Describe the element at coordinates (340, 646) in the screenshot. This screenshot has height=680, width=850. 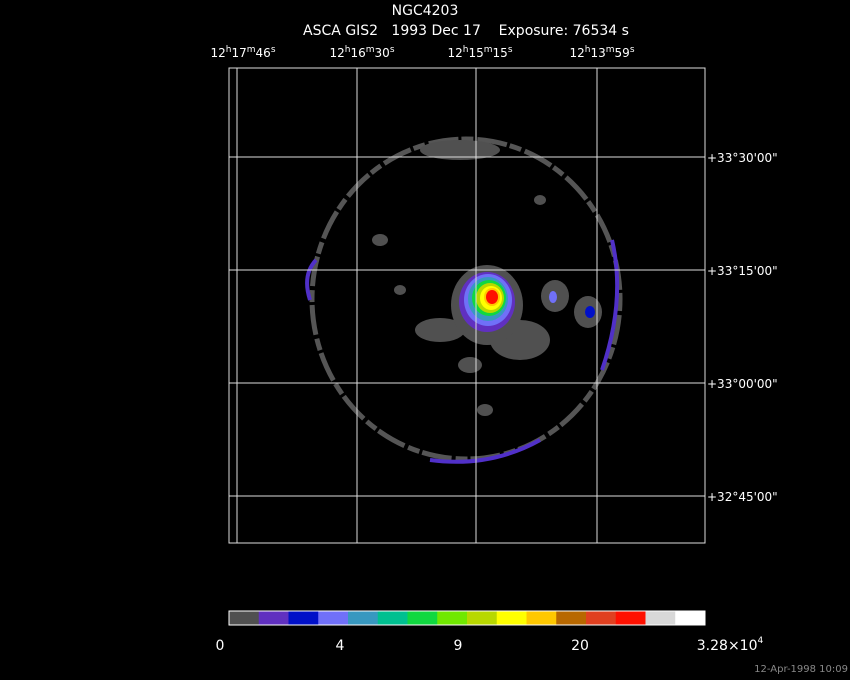
I see `colorbar-label: 4` at that location.